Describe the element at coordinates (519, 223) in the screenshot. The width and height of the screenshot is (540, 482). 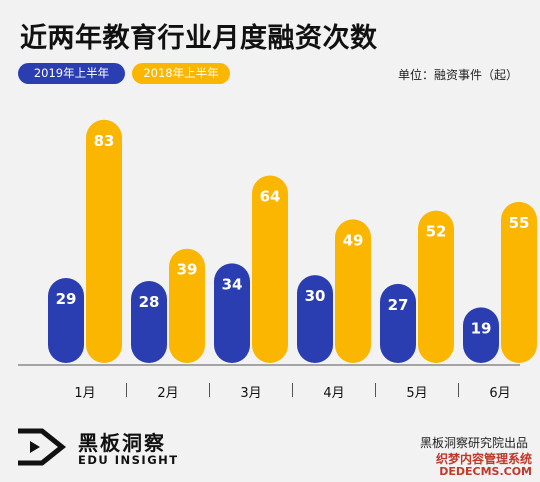
I see `bar-value-2018-6: 55` at that location.